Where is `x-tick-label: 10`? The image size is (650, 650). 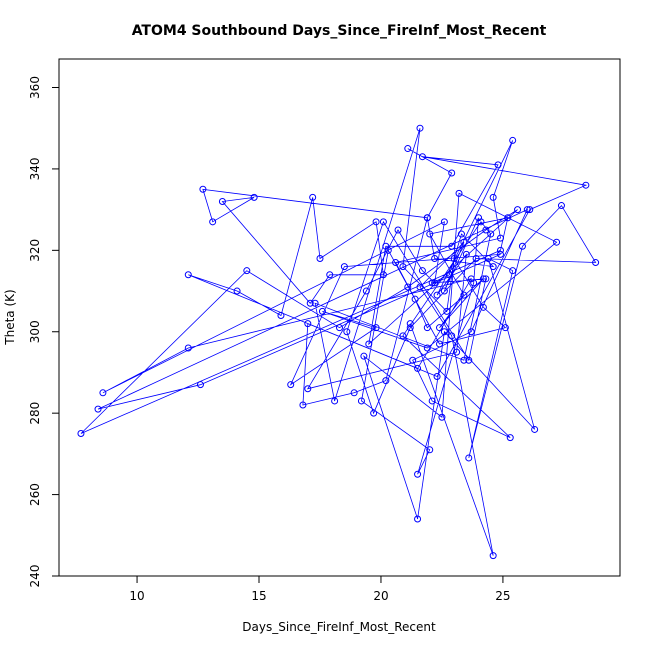 x-tick-label: 10 is located at coordinates (136, 596).